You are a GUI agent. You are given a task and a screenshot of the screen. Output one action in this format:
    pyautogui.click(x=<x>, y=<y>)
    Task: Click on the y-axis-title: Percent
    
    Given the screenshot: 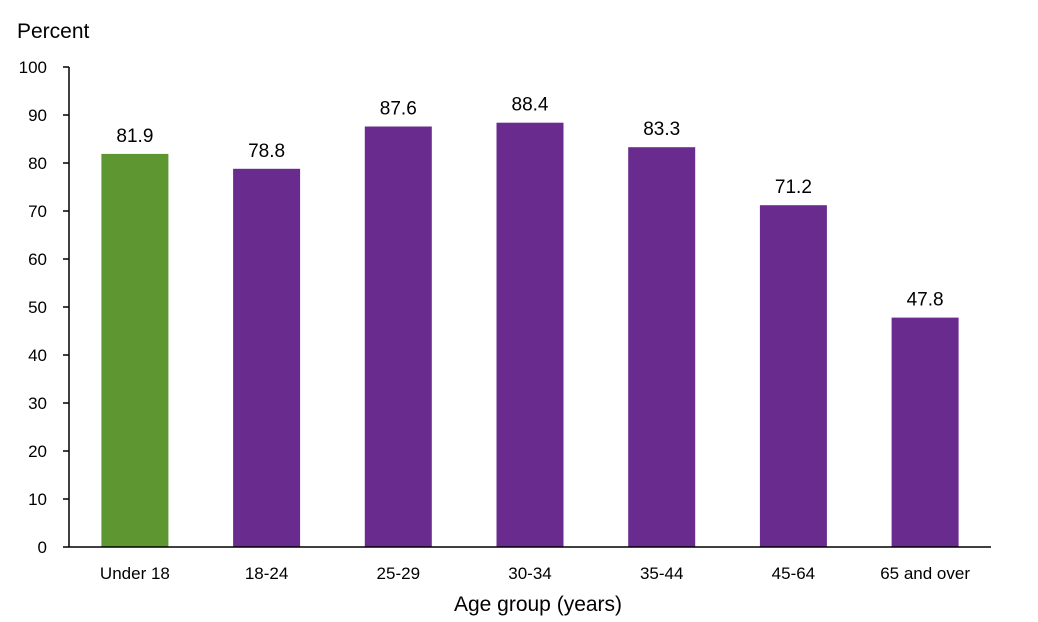 What is the action you would take?
    pyautogui.click(x=53, y=31)
    